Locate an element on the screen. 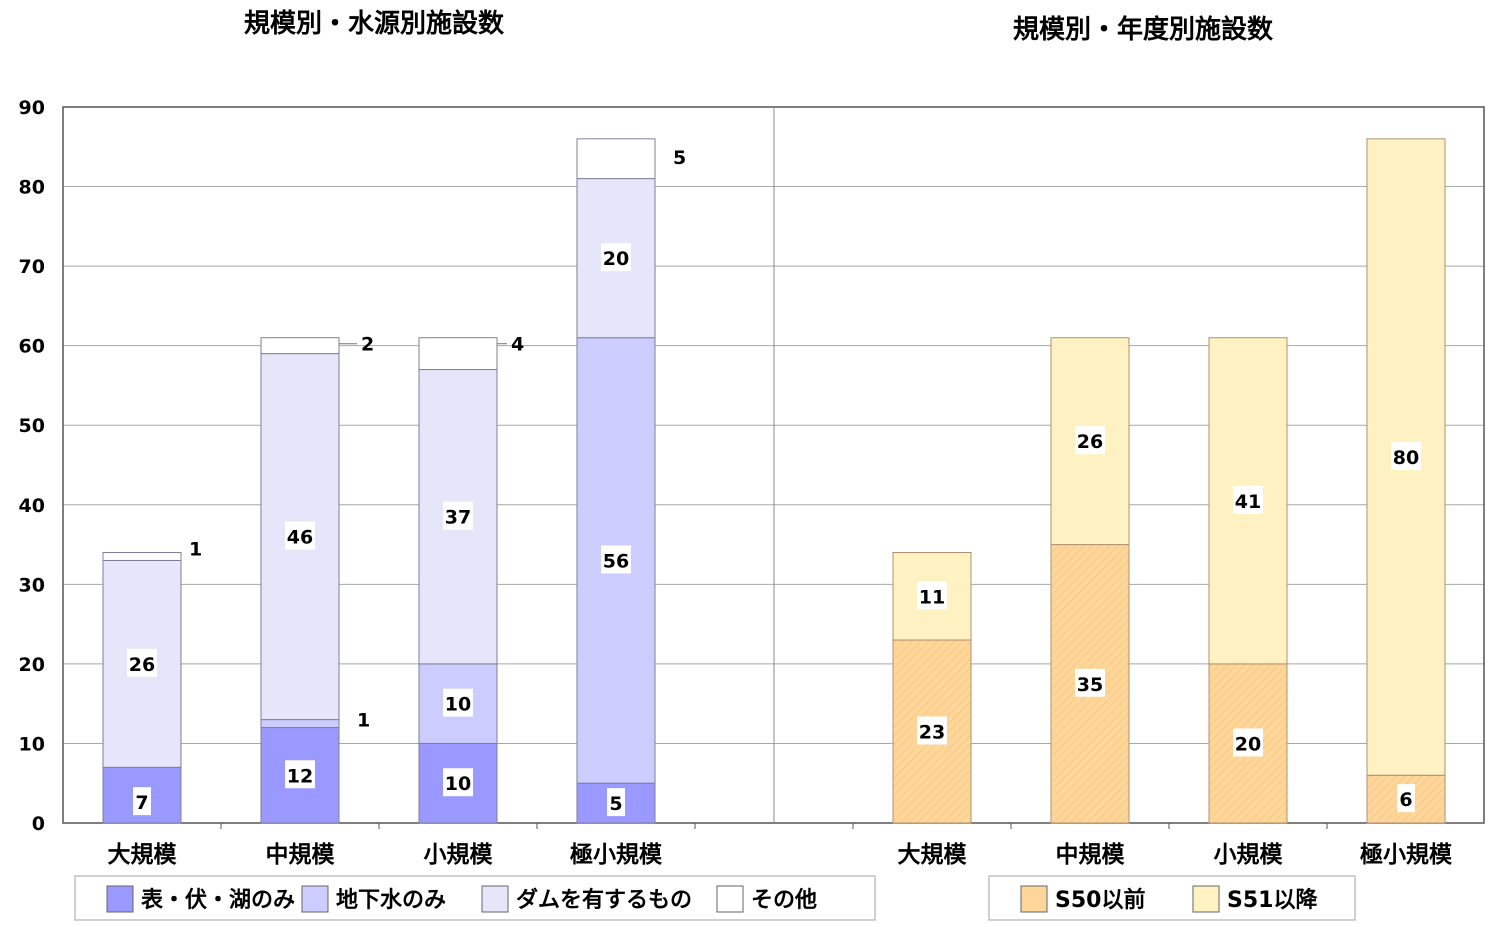 This screenshot has height=927, width=1500. data-label: 7 is located at coordinates (142, 801).